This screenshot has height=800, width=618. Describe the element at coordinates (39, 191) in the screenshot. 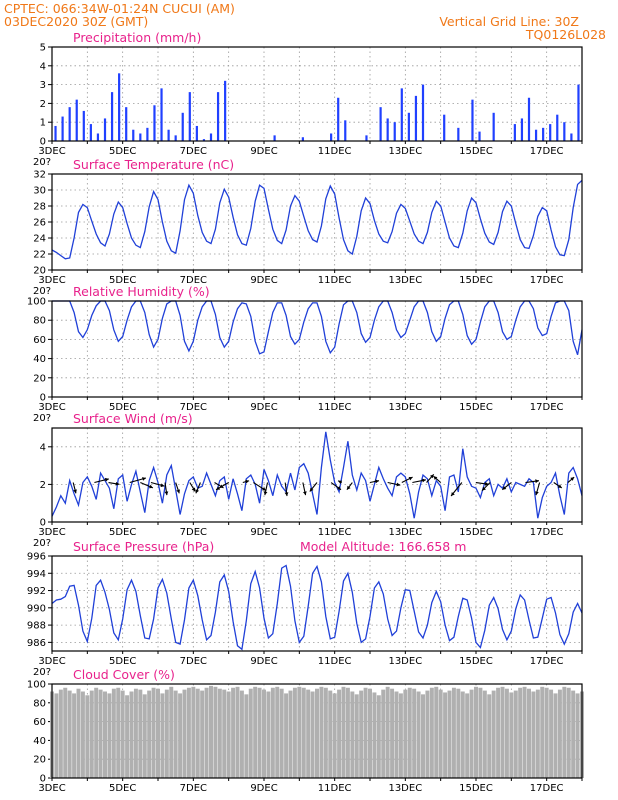

I see `y-tick-label: 30` at that location.